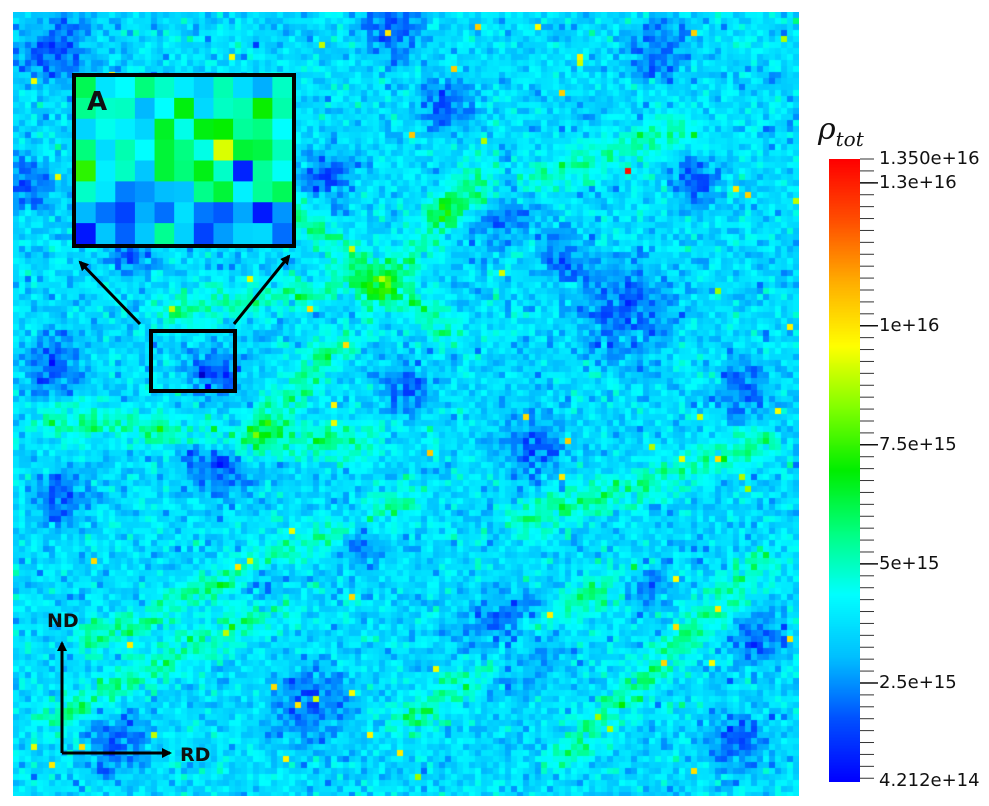 The height and width of the screenshot is (806, 989). I want to click on colorbar-tick-label: 2.5e+15, so click(918, 682).